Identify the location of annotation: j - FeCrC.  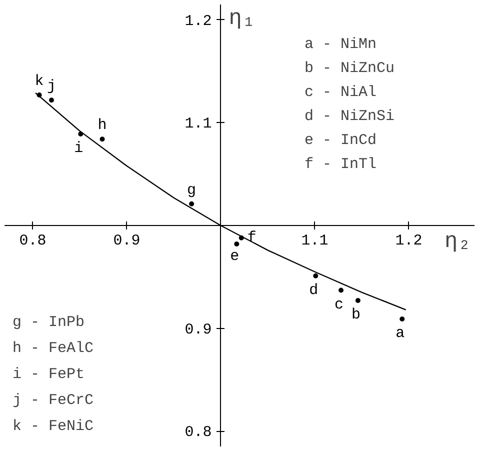
(53, 400).